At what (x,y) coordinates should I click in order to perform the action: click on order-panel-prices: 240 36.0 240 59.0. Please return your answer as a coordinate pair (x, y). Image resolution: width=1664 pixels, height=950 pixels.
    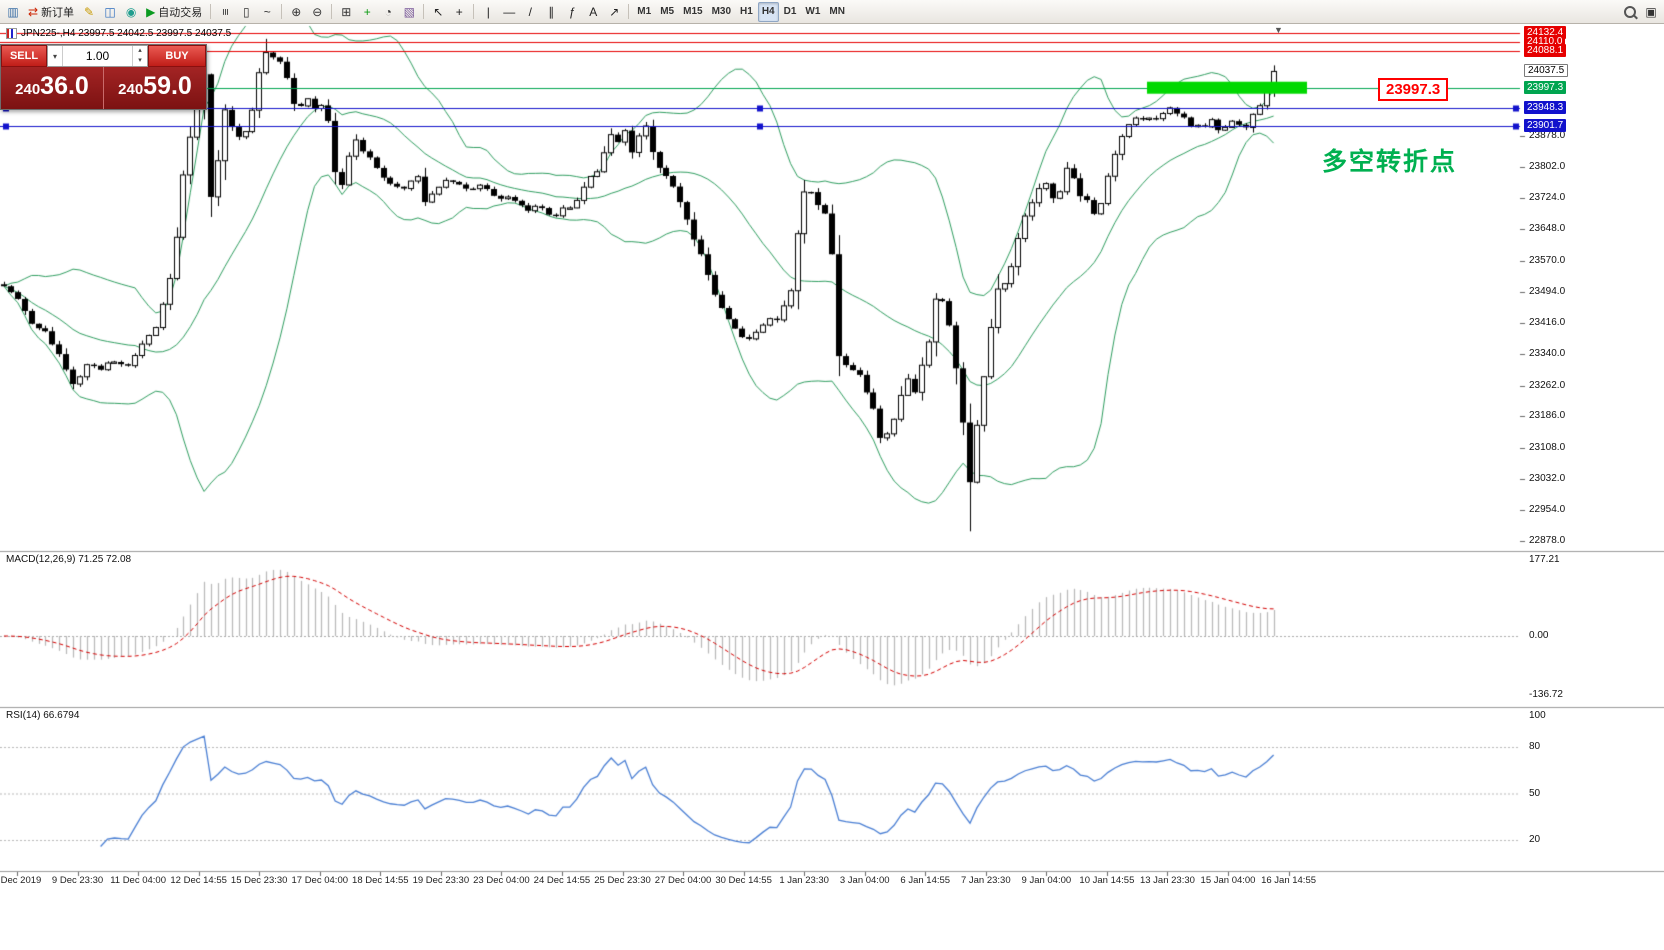
    Looking at the image, I should click on (103, 88).